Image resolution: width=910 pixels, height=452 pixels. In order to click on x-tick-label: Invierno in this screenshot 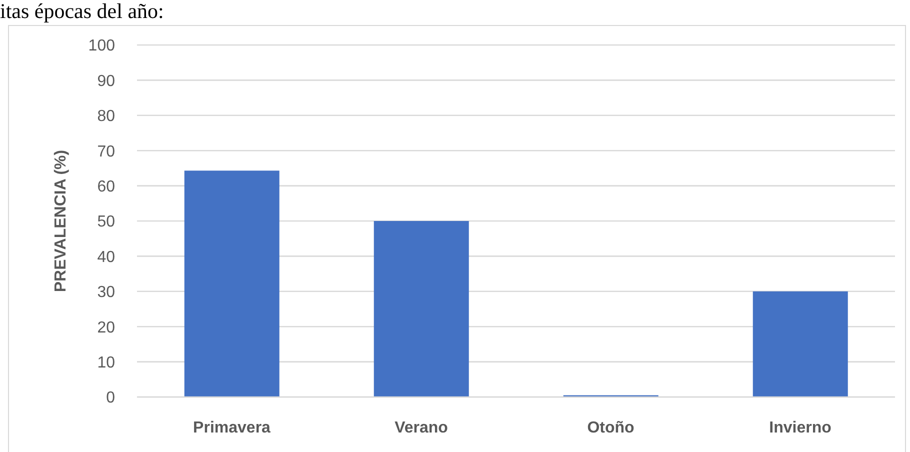, I will do `click(800, 427)`.